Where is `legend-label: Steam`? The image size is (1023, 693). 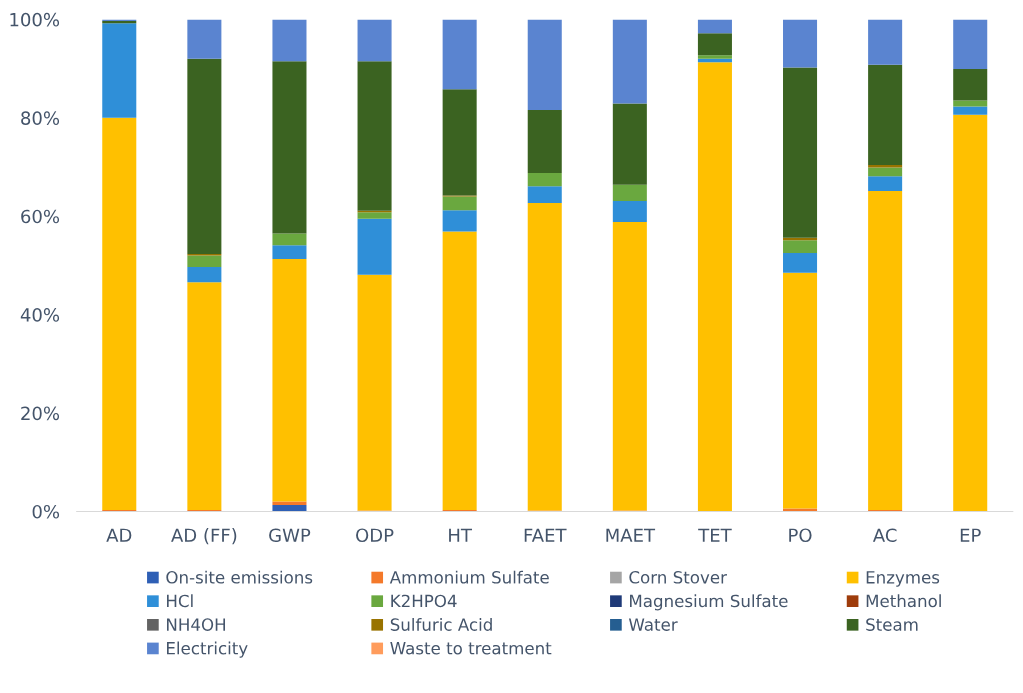
legend-label: Steam is located at coordinates (892, 624).